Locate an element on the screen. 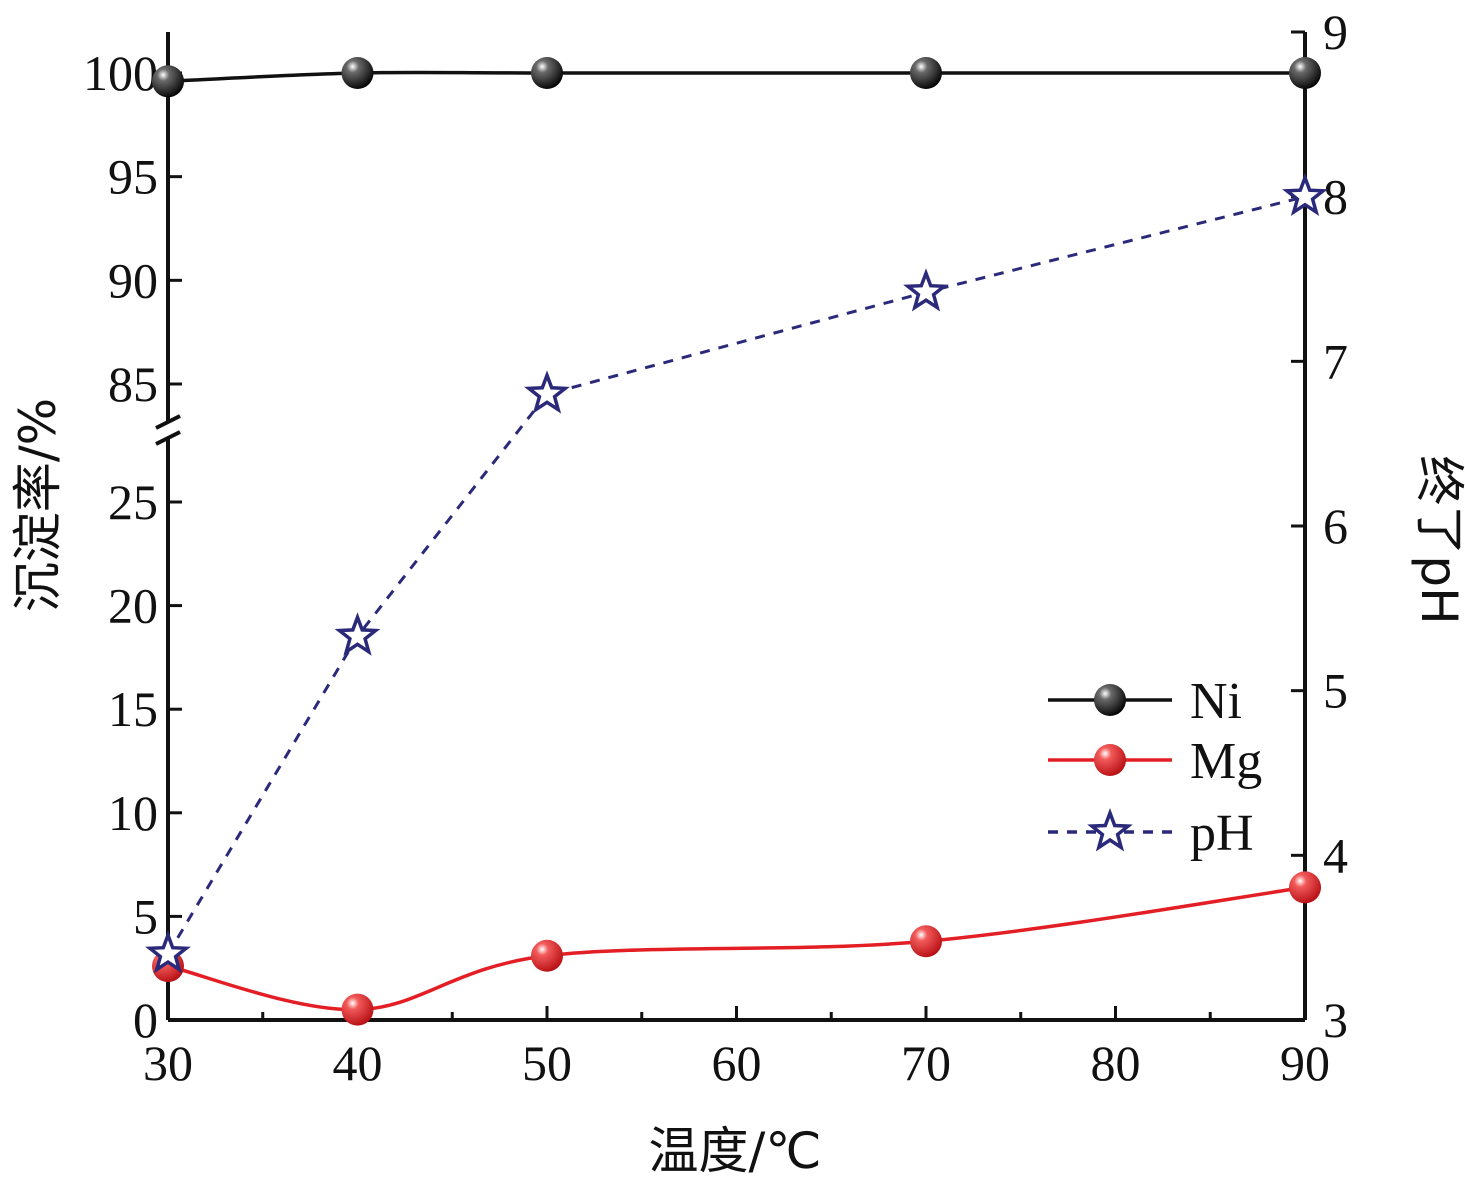  legend-marker-ph is located at coordinates (1110, 830).